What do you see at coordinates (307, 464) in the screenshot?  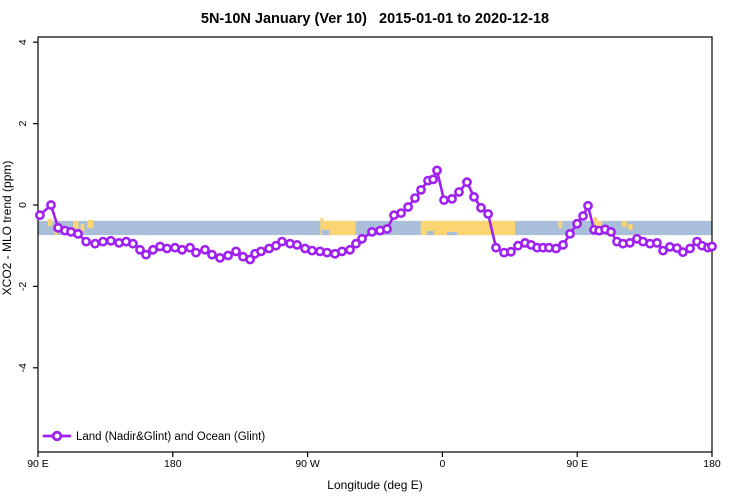 I see `x-tick-label: 90 W` at bounding box center [307, 464].